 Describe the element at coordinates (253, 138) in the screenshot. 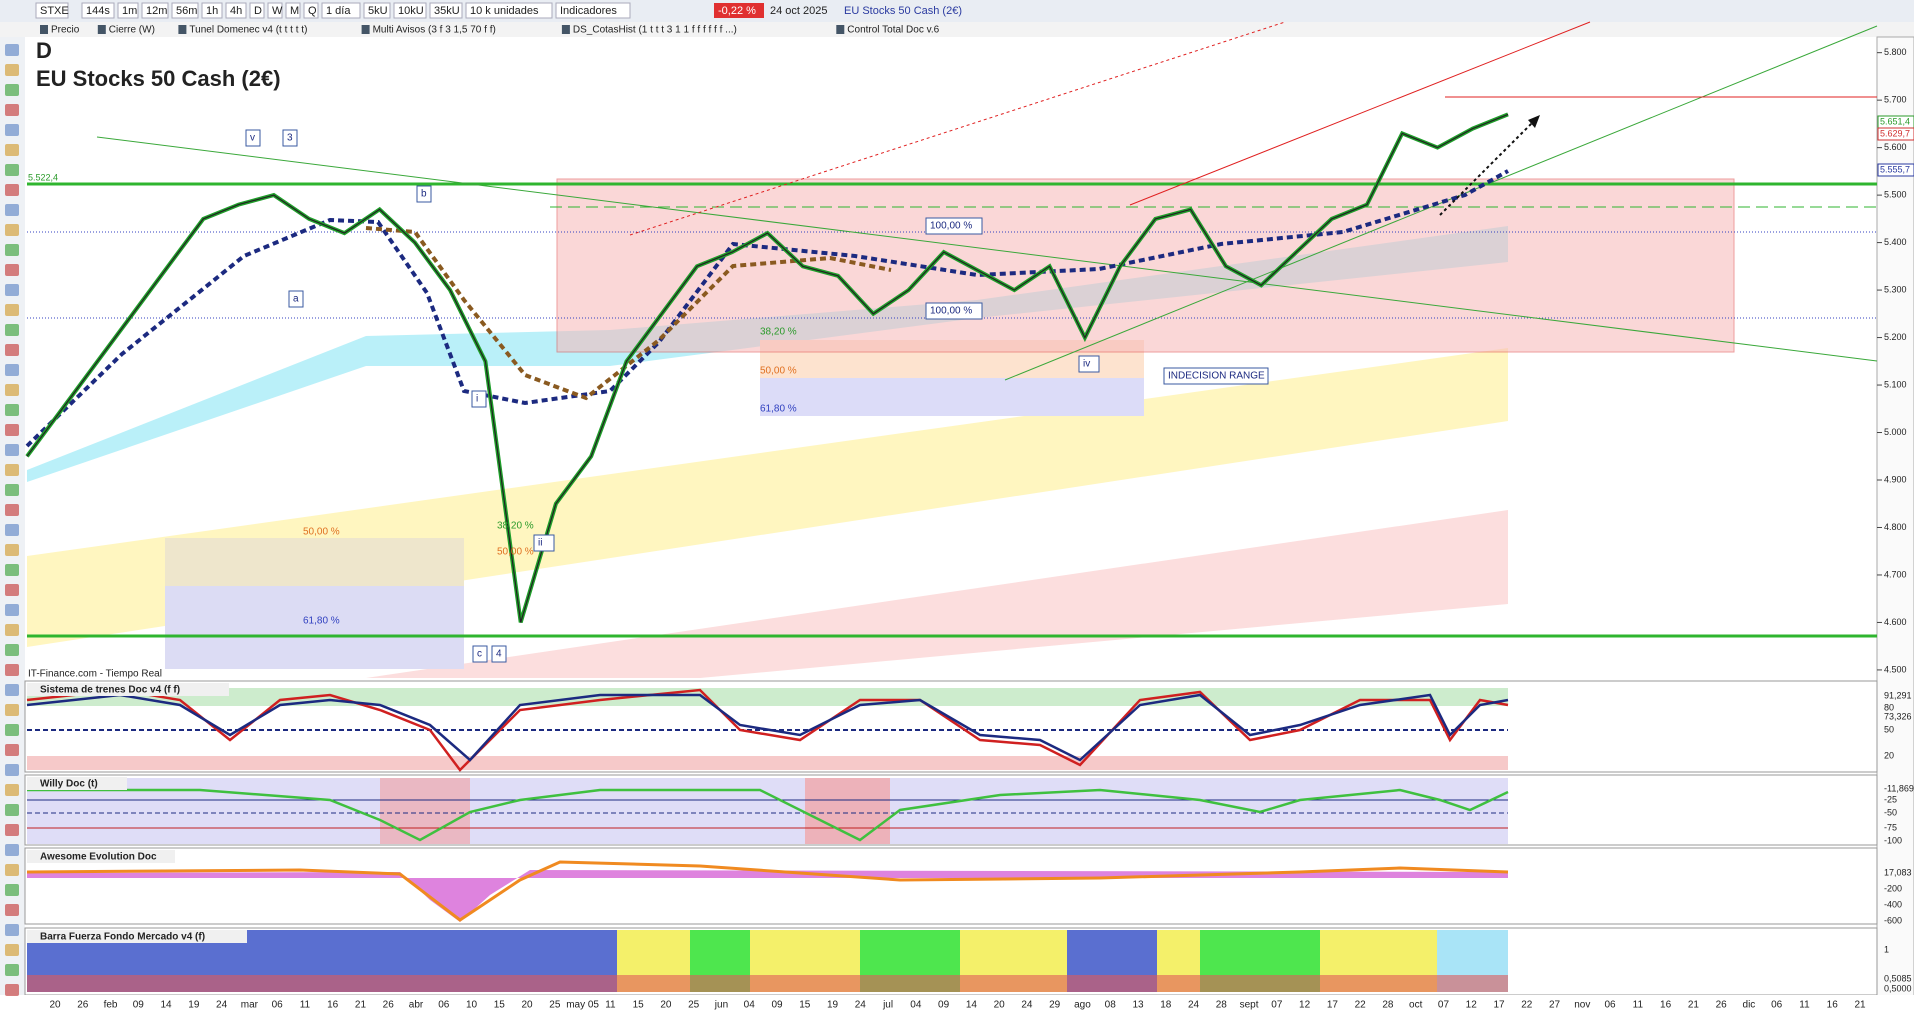

I see `annotation-box` at that location.